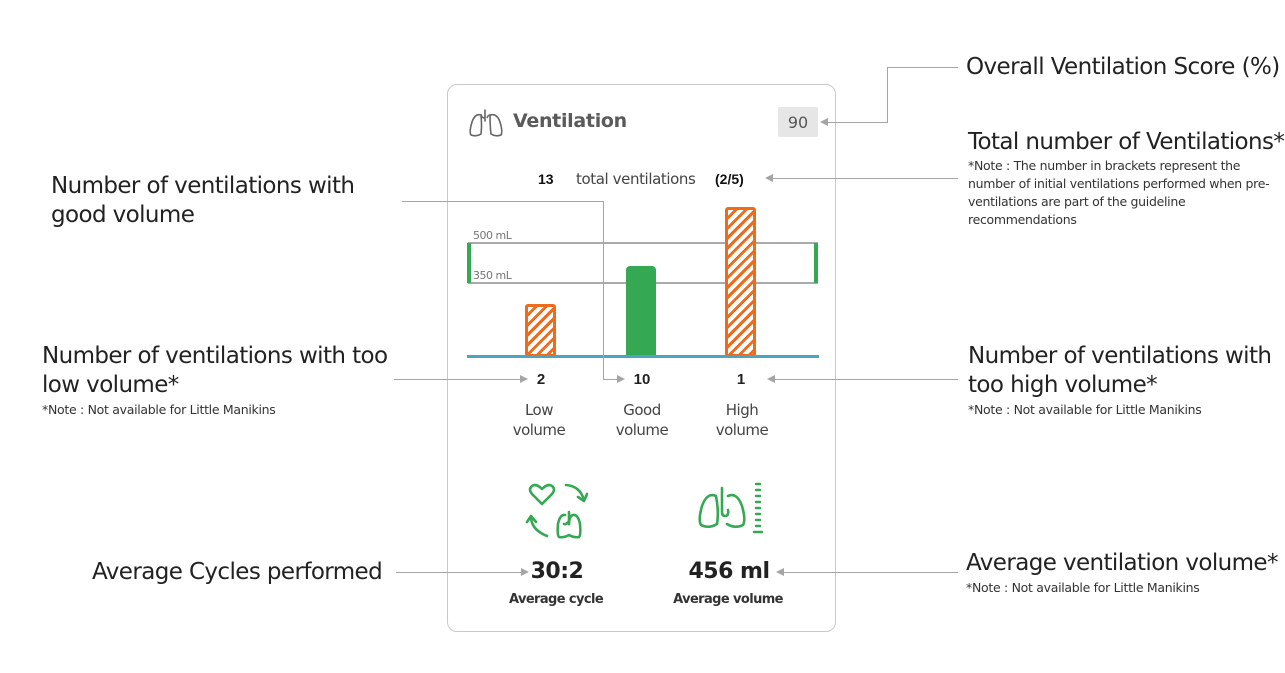 This screenshot has height=673, width=1285. I want to click on low-leader-line, so click(457, 379).